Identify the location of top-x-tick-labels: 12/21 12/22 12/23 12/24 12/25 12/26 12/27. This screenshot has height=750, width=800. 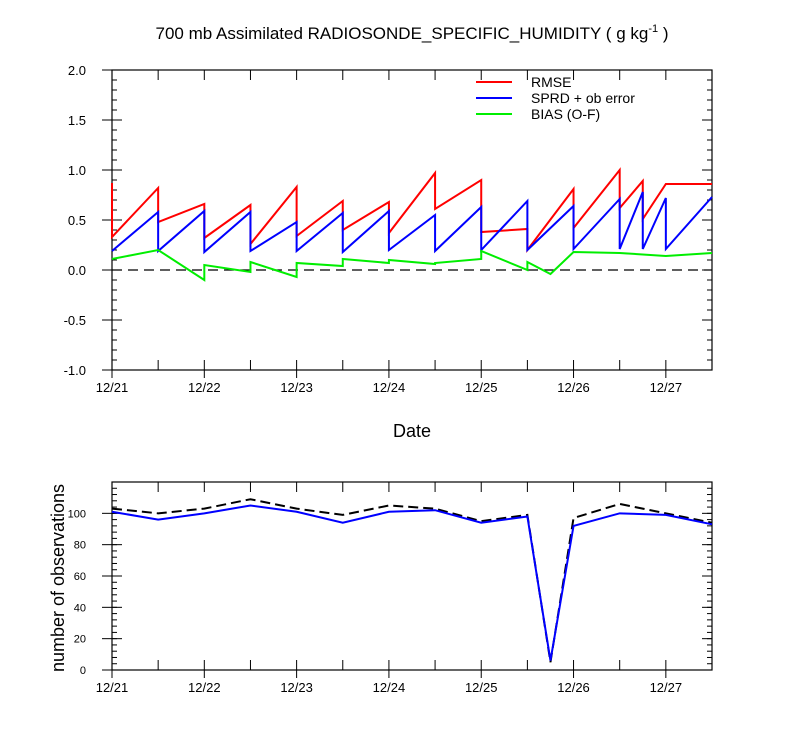
(389, 387).